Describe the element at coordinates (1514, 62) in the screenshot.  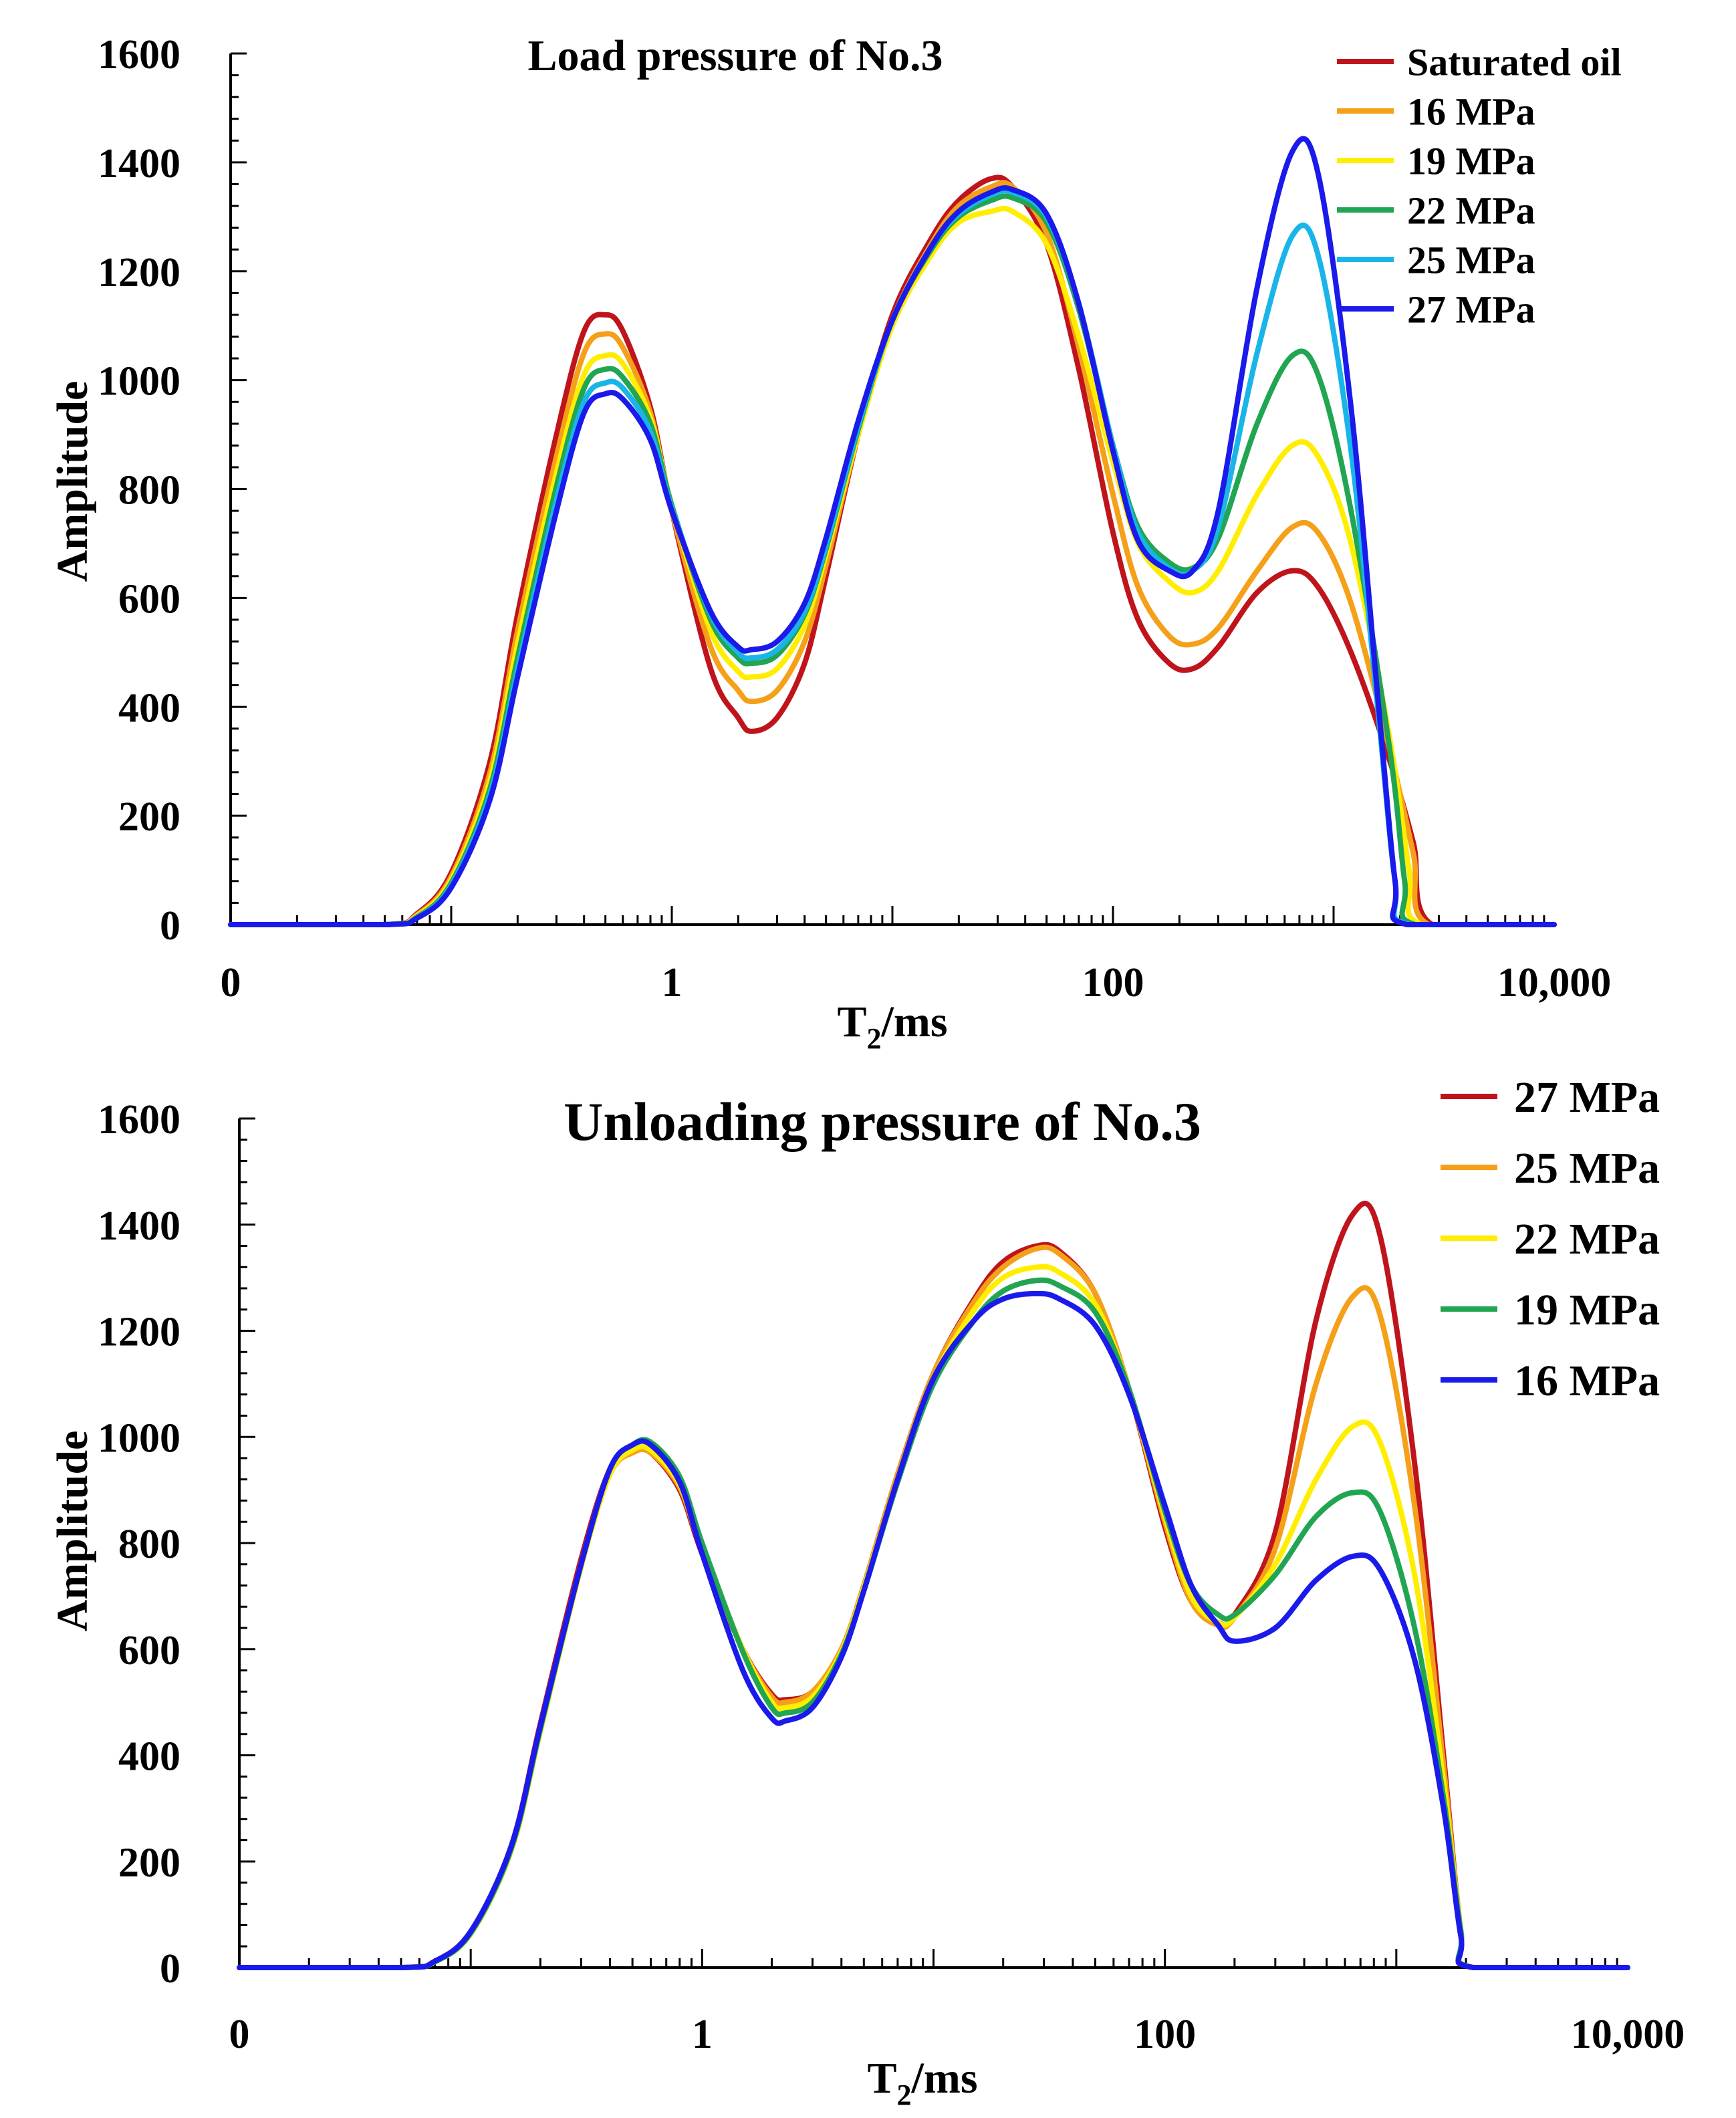
I see `legend-label: Saturated oil` at that location.